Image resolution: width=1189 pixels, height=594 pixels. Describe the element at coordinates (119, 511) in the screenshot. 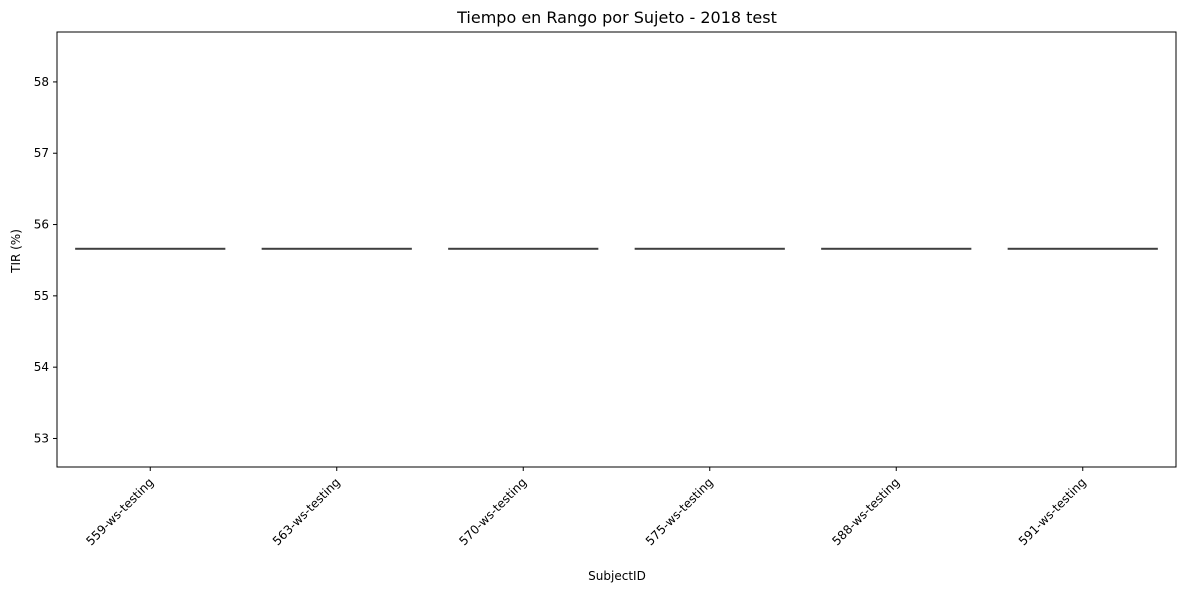

I see `x-tick-label: 559-ws-testing` at that location.